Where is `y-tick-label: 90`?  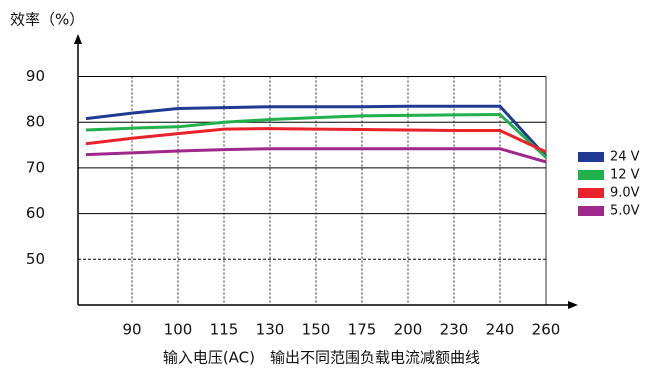
y-tick-label: 90 is located at coordinates (35, 76).